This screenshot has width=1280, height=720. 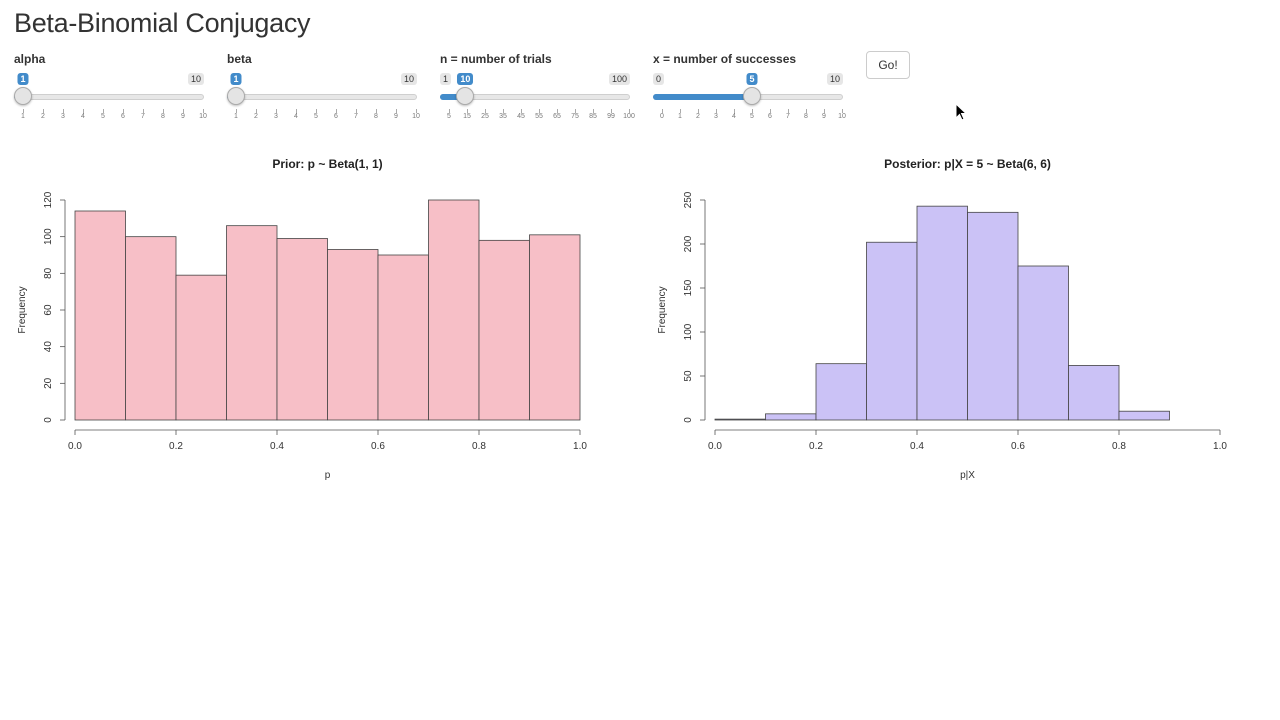 What do you see at coordinates (236, 79) in the screenshot?
I see `slider-value-badge: 1` at bounding box center [236, 79].